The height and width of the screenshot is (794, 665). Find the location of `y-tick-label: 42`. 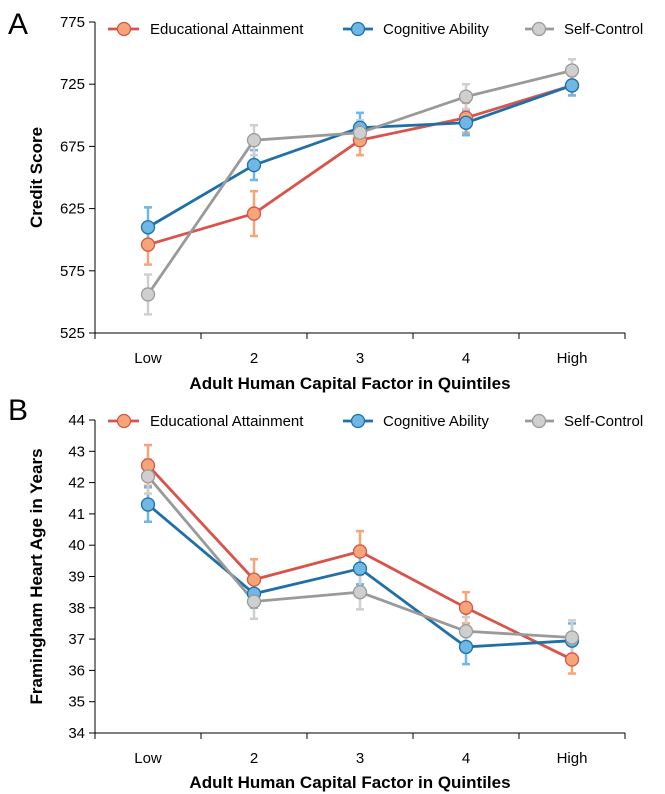

y-tick-label: 42 is located at coordinates (76, 483).